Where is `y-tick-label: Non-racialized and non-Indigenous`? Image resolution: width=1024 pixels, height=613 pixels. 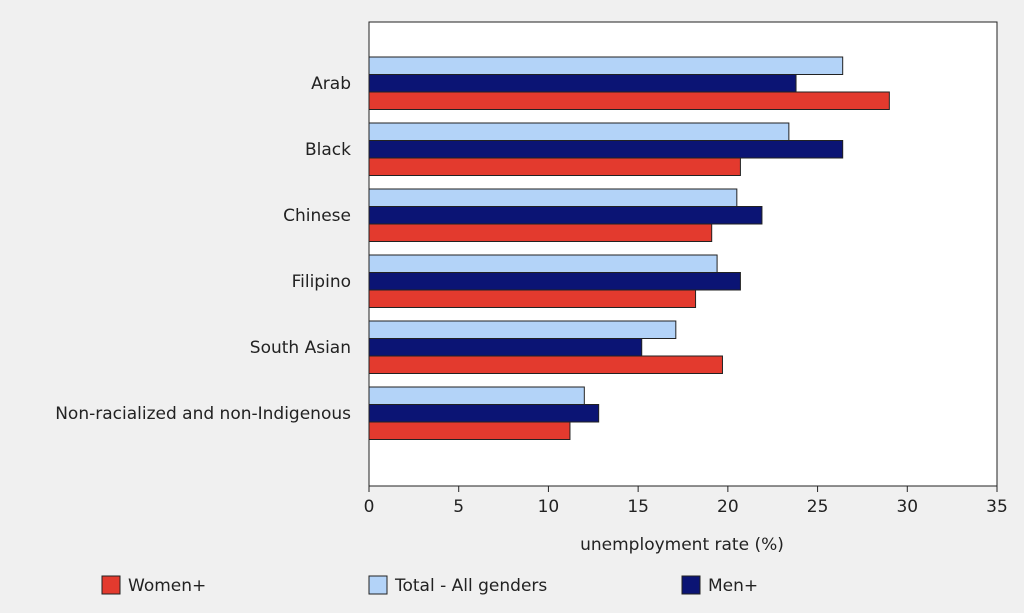 y-tick-label: Non-racialized and non-Indigenous is located at coordinates (203, 414).